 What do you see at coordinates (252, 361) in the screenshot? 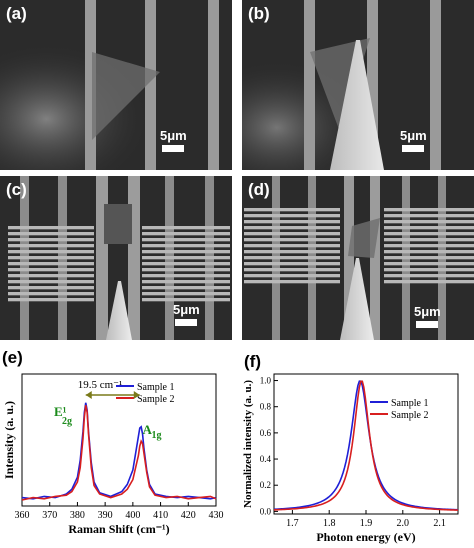
I see `panel-label-f: (f)` at bounding box center [252, 361].